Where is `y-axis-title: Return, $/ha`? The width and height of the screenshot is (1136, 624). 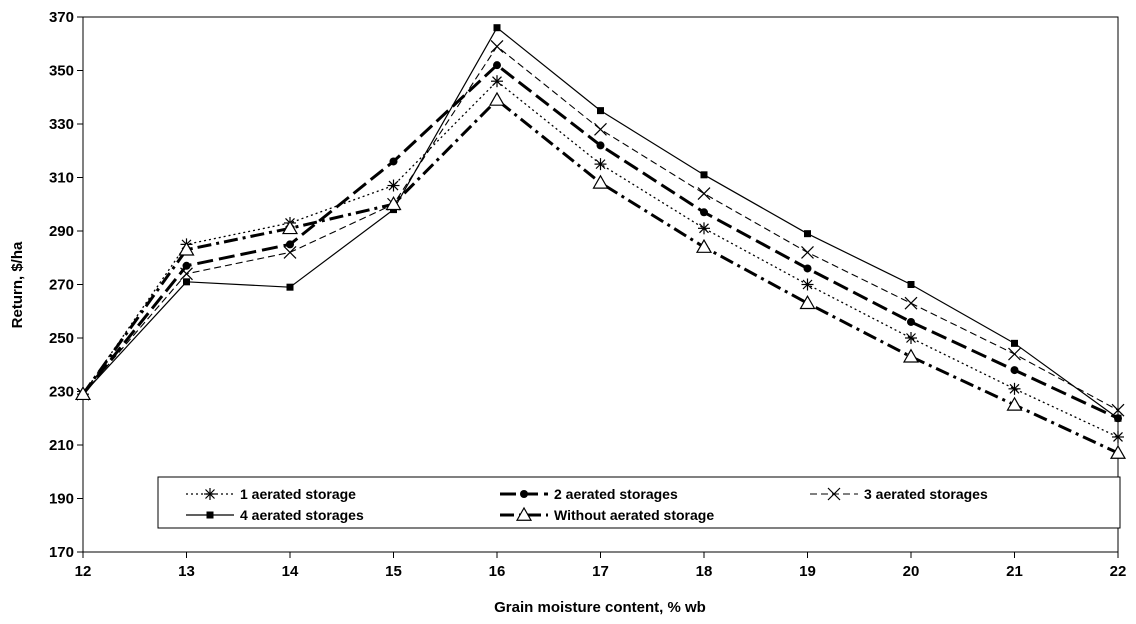
y-axis-title: Return, $/ha is located at coordinates (17, 284).